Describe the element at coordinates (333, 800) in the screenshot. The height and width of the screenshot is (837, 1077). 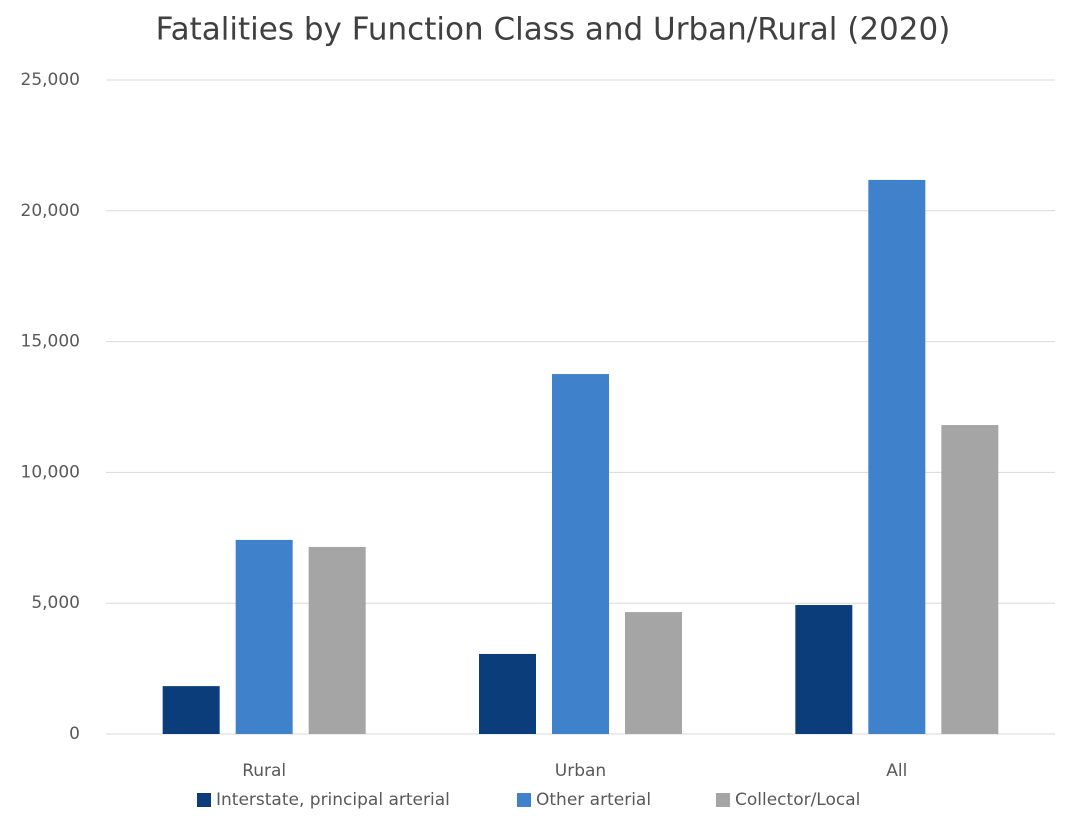
I see `legend-label: Interstate, principal arterial` at that location.